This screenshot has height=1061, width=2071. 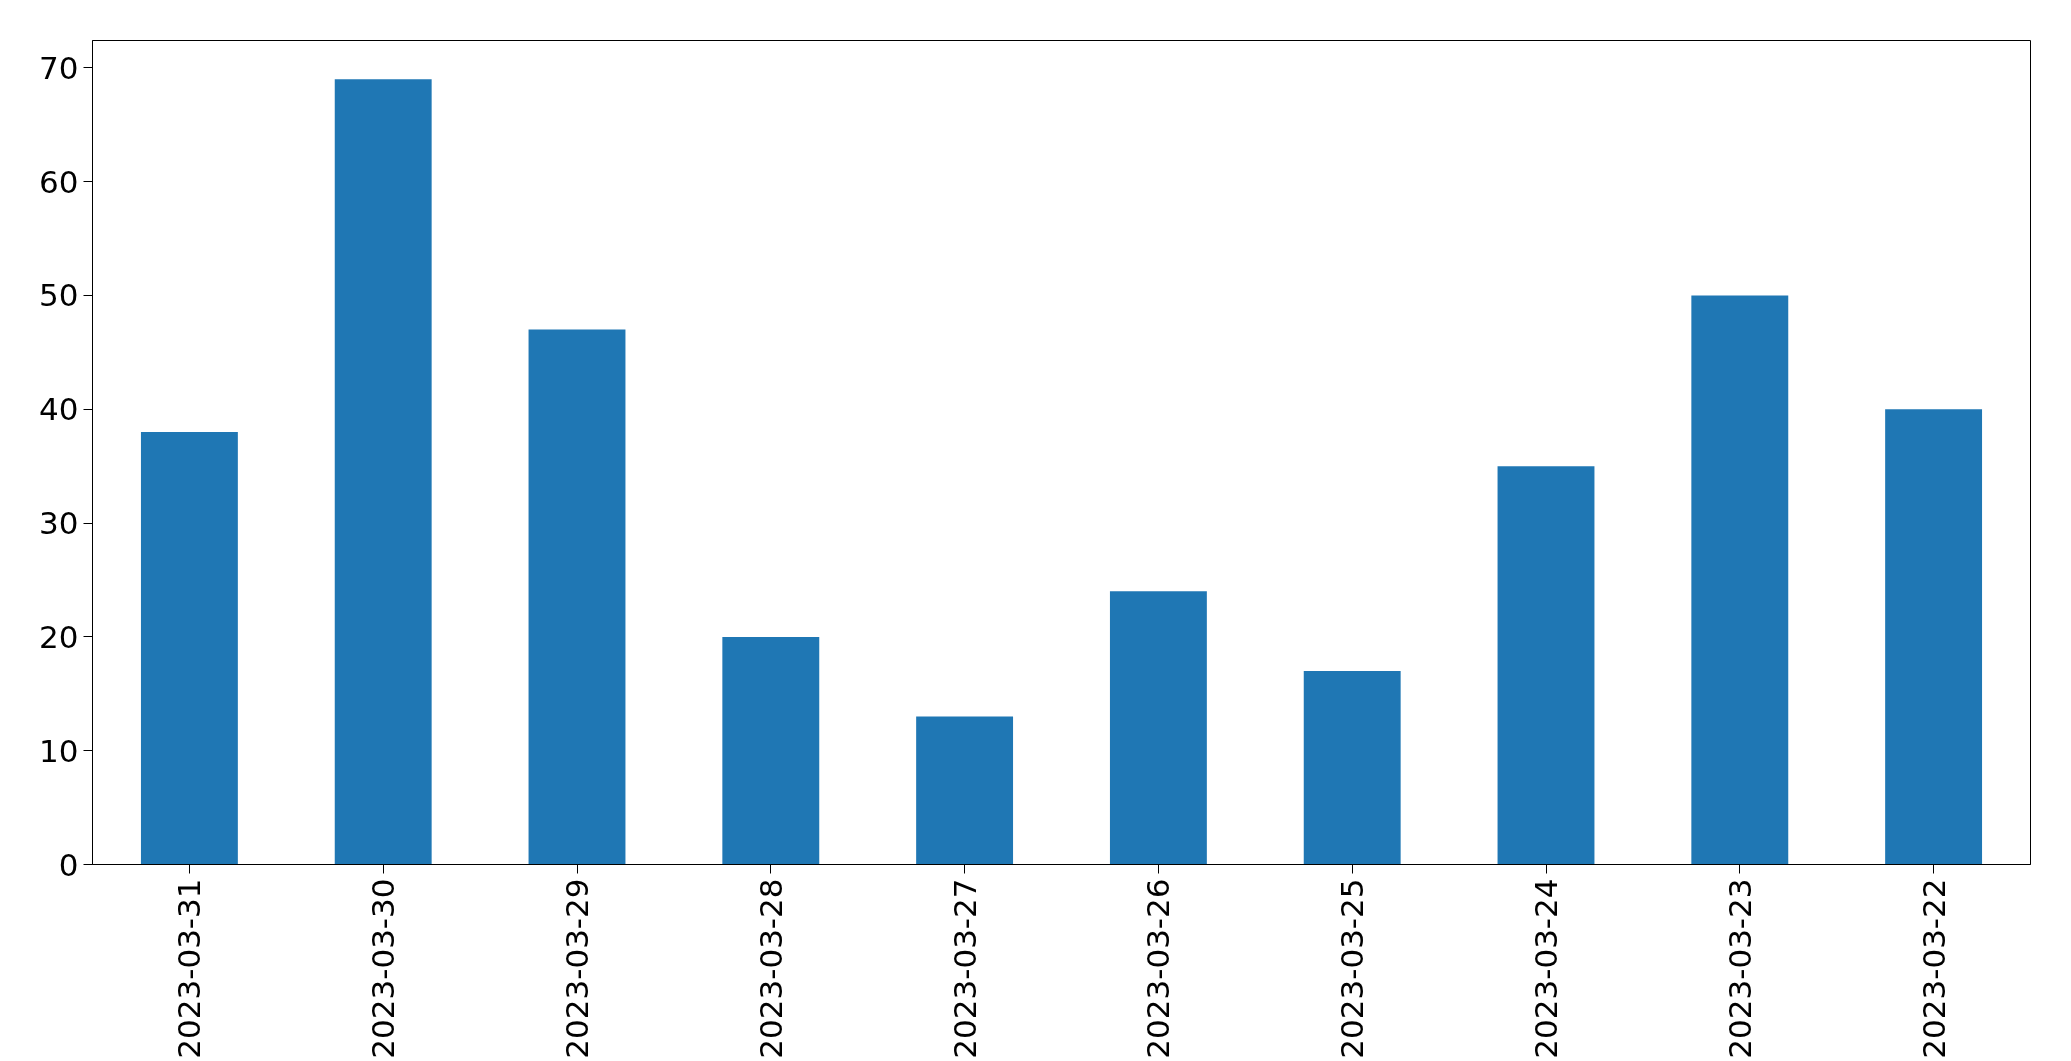 I want to click on x-tick-label: 2023-03-27, so click(x=964, y=968).